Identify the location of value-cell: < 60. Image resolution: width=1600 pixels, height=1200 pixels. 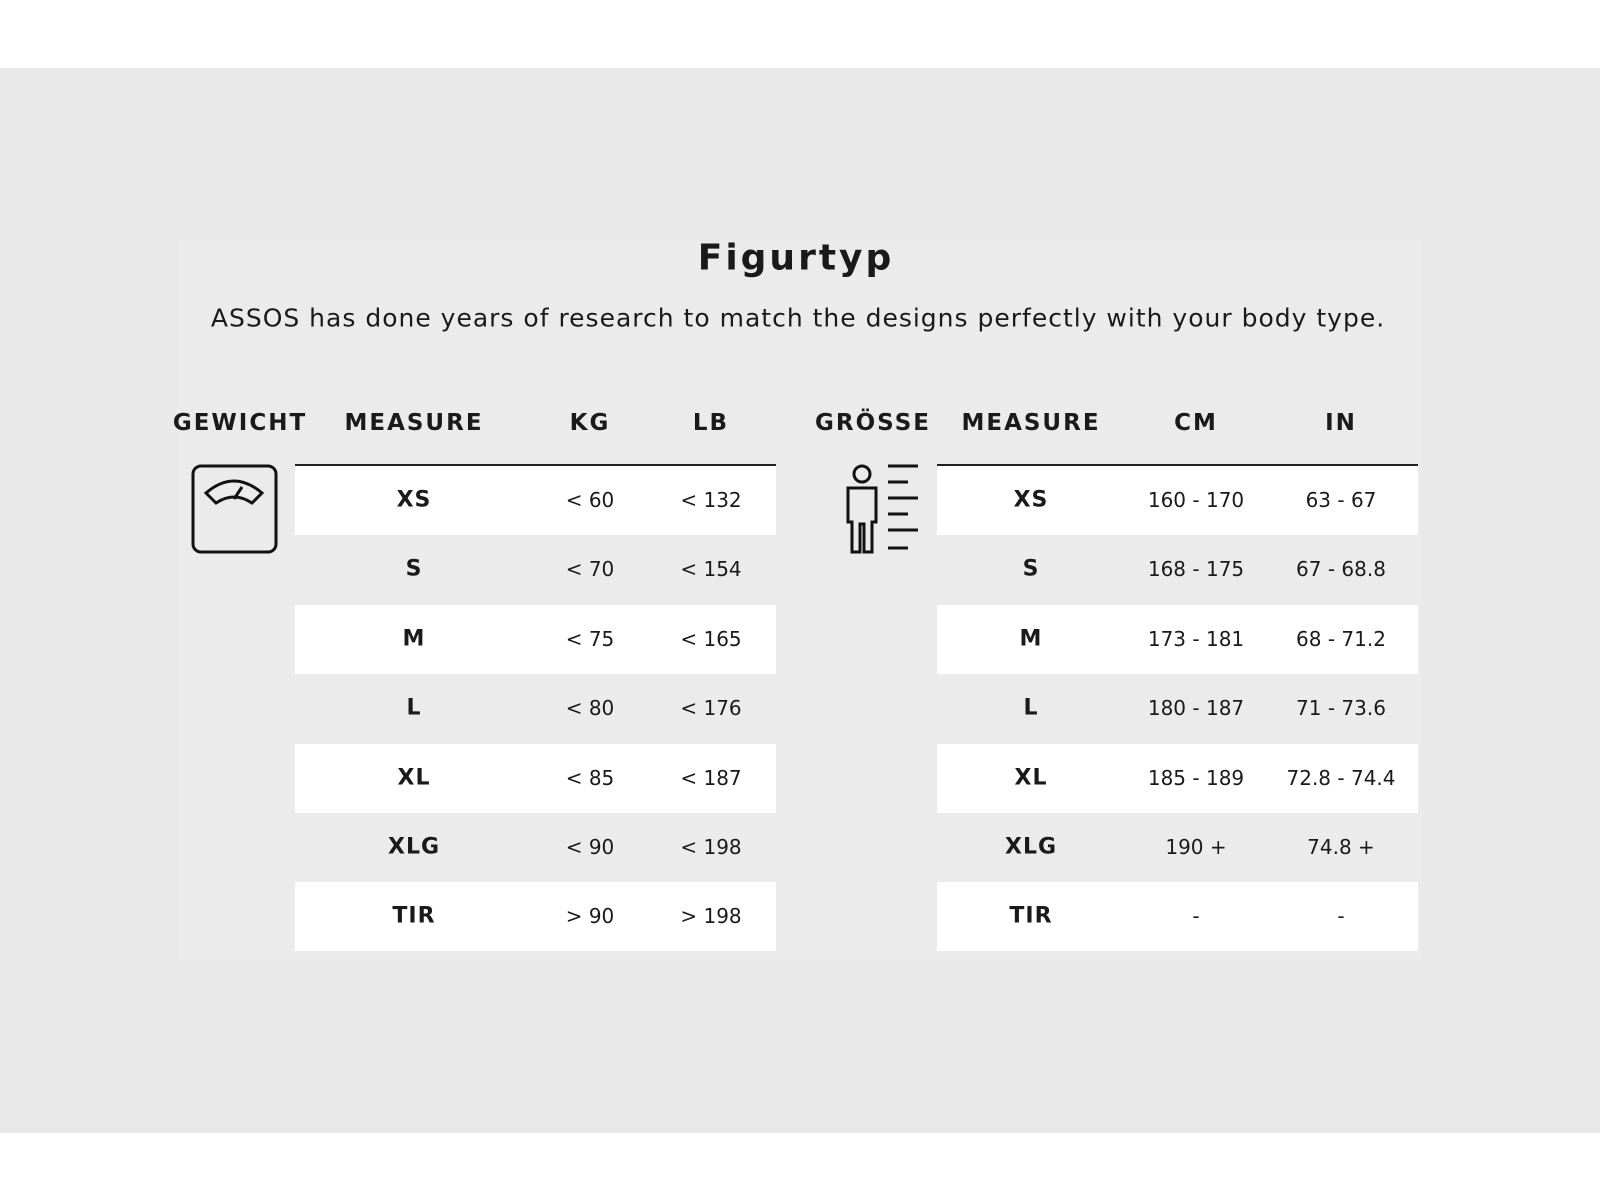
(590, 500).